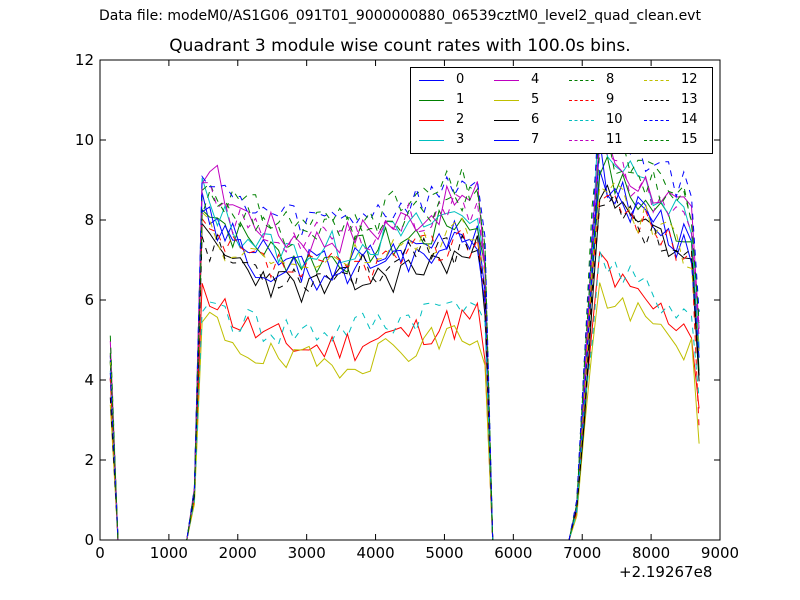 Image resolution: width=800 pixels, height=600 pixels. Describe the element at coordinates (455, 140) in the screenshot. I see `legend-item-3: 3` at that location.